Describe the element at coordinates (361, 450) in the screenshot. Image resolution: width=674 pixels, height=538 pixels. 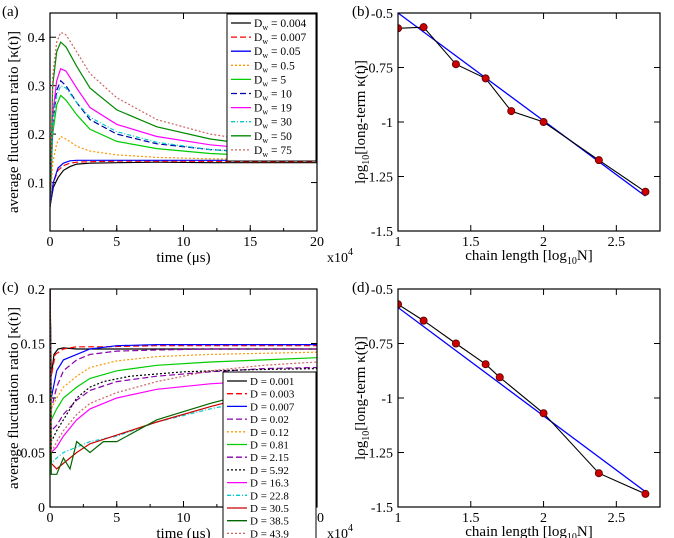
I see `y-axis-label-prefix: log` at that location.